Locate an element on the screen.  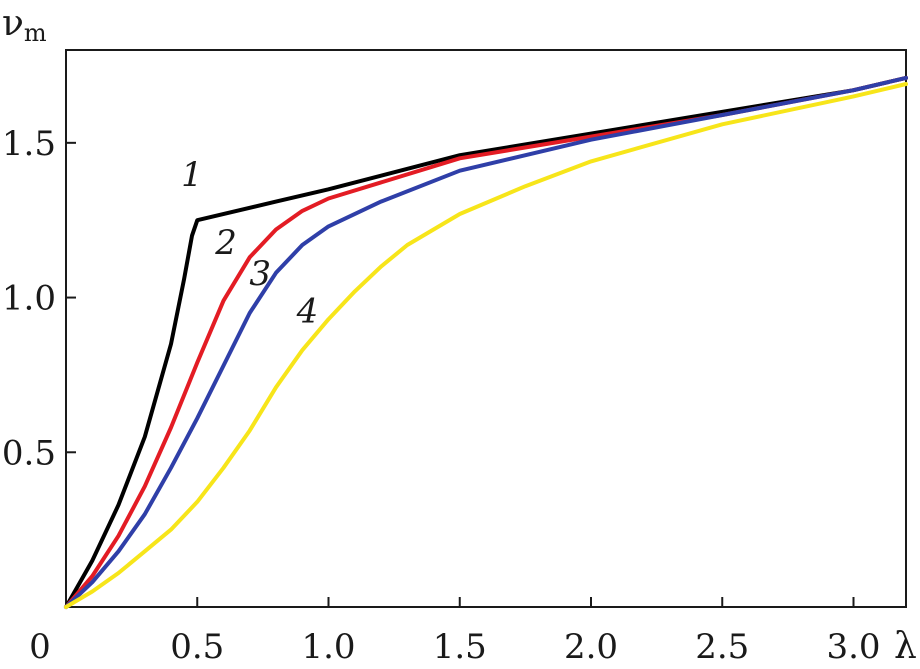
y-axis-label-sub: m is located at coordinates (35, 33).